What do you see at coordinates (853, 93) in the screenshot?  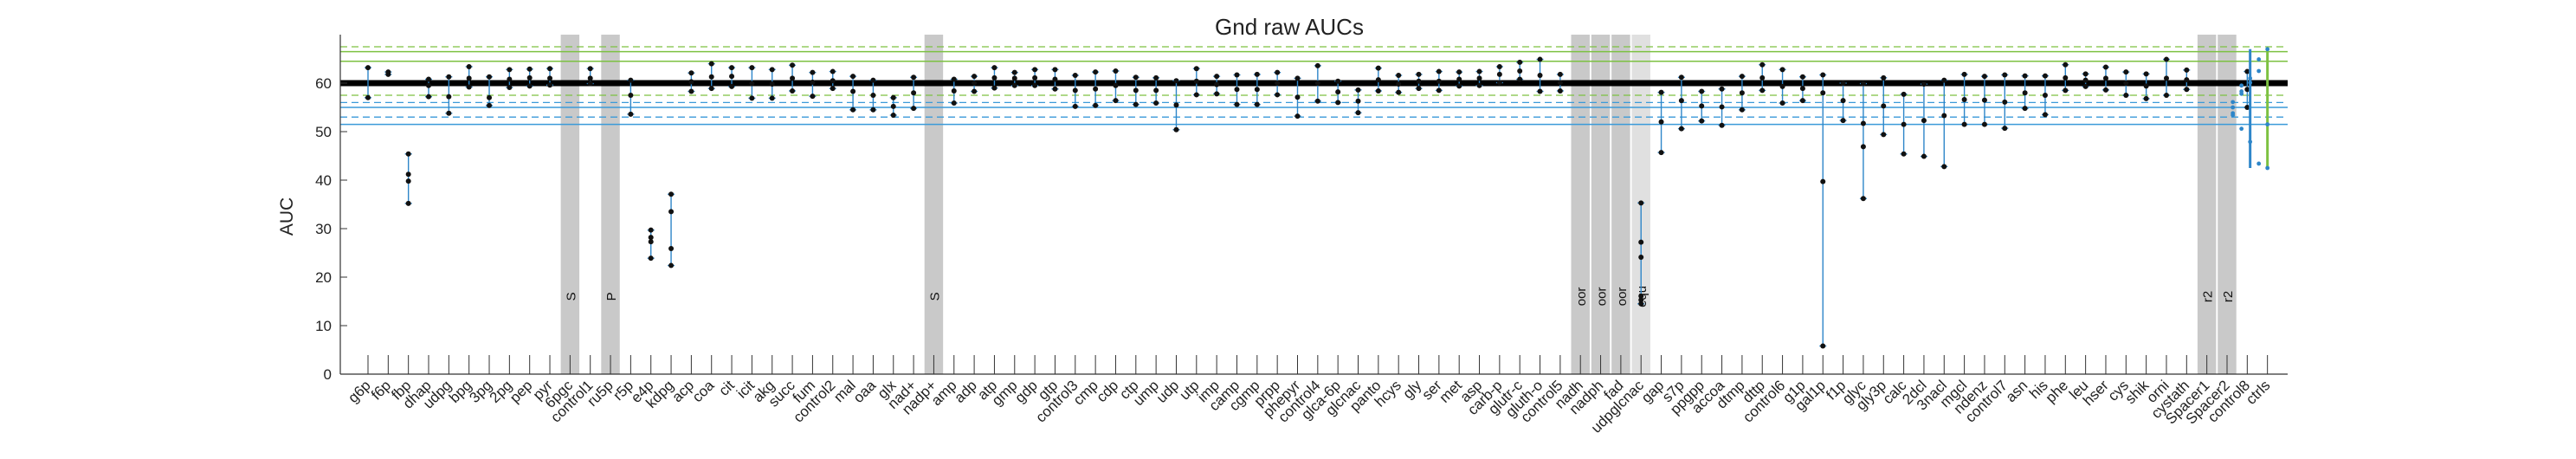 I see `series-mal` at bounding box center [853, 93].